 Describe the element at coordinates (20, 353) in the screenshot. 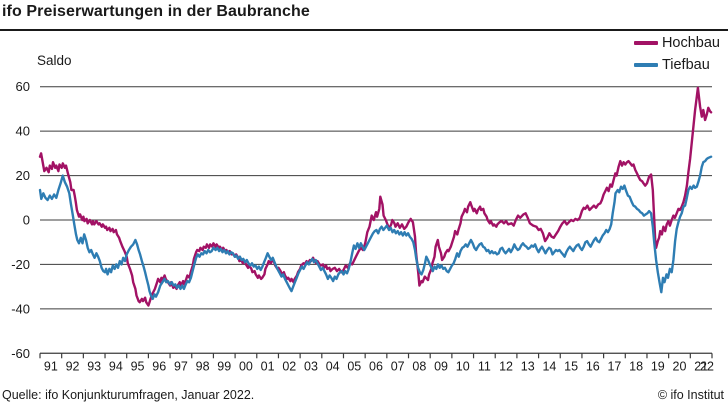

I see `y-axis-tick-label: -60` at that location.